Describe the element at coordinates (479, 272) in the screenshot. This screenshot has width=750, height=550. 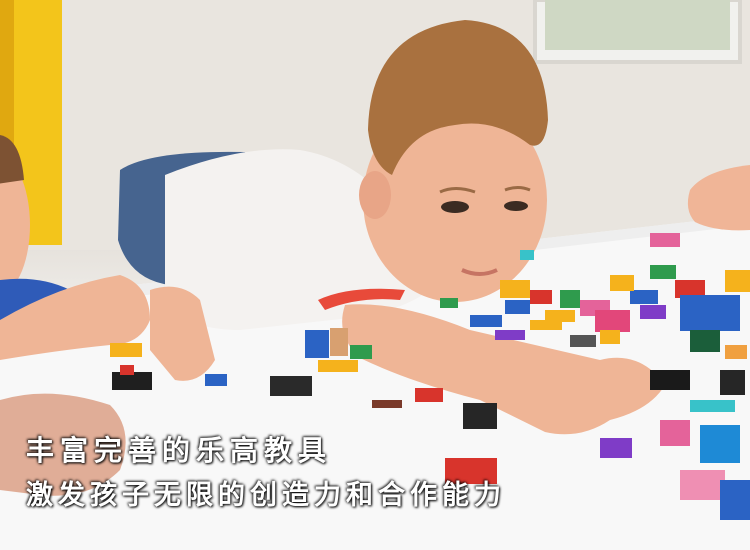
I see `boy-mouth` at that location.